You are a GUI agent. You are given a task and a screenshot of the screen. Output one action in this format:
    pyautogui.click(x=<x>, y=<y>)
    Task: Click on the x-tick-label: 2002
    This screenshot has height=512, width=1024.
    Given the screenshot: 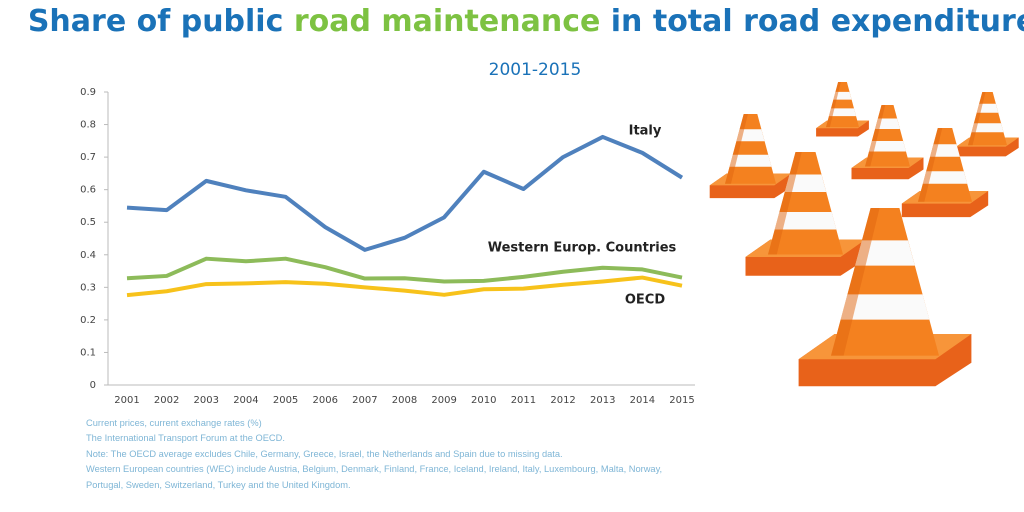 What is the action you would take?
    pyautogui.click(x=166, y=400)
    